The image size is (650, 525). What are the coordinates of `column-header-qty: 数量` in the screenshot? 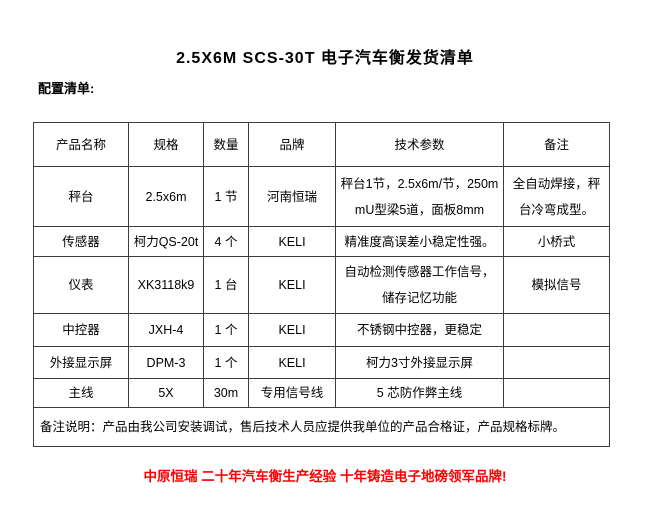 It's located at (226, 144).